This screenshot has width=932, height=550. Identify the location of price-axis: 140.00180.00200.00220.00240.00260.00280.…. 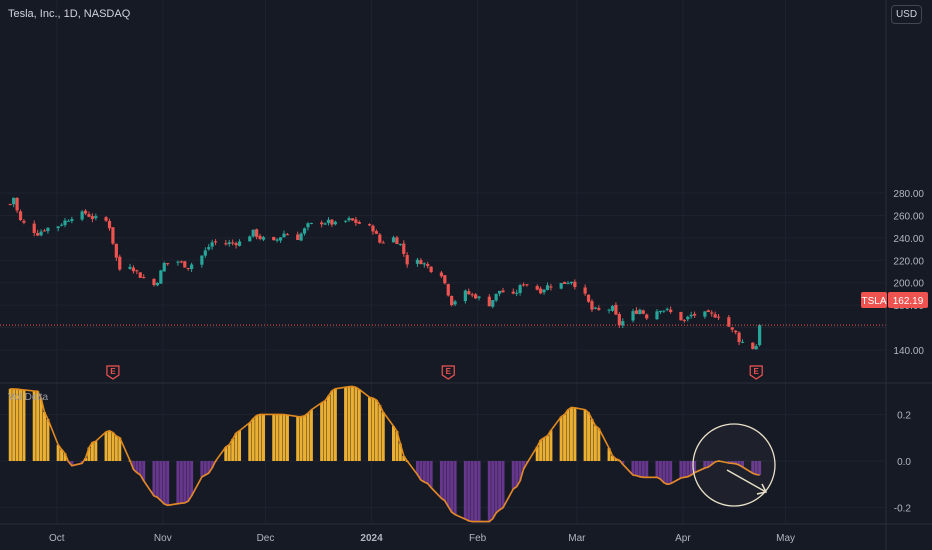
(908, 273).